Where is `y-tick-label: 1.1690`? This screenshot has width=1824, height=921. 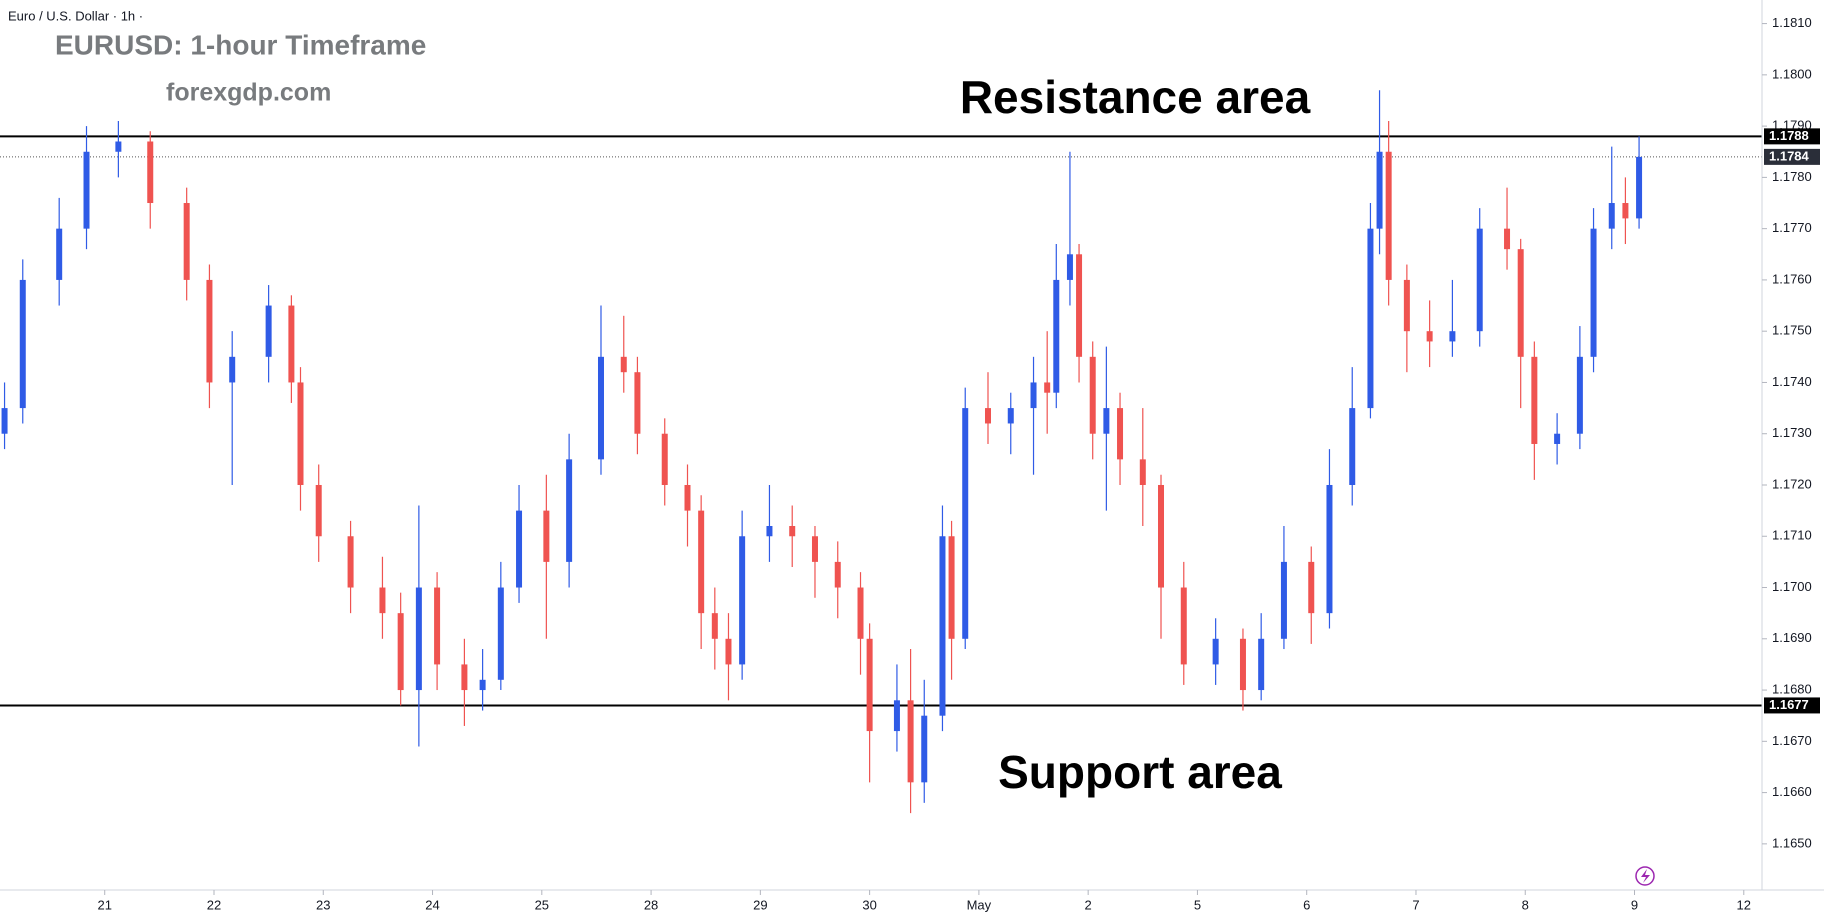
y-tick-label: 1.1690 is located at coordinates (1792, 637).